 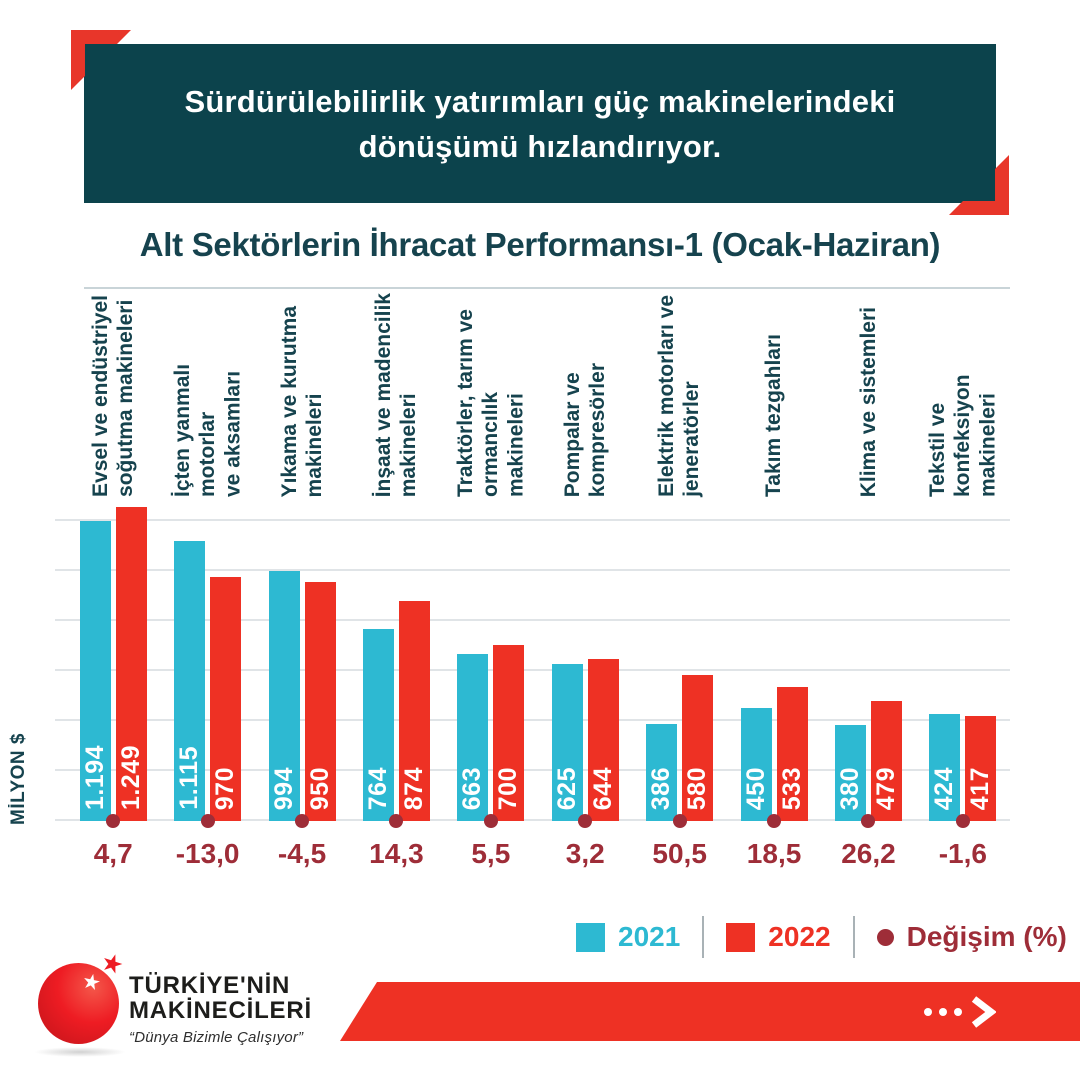 What do you see at coordinates (566, 788) in the screenshot?
I see `bar-value-label: 625` at bounding box center [566, 788].